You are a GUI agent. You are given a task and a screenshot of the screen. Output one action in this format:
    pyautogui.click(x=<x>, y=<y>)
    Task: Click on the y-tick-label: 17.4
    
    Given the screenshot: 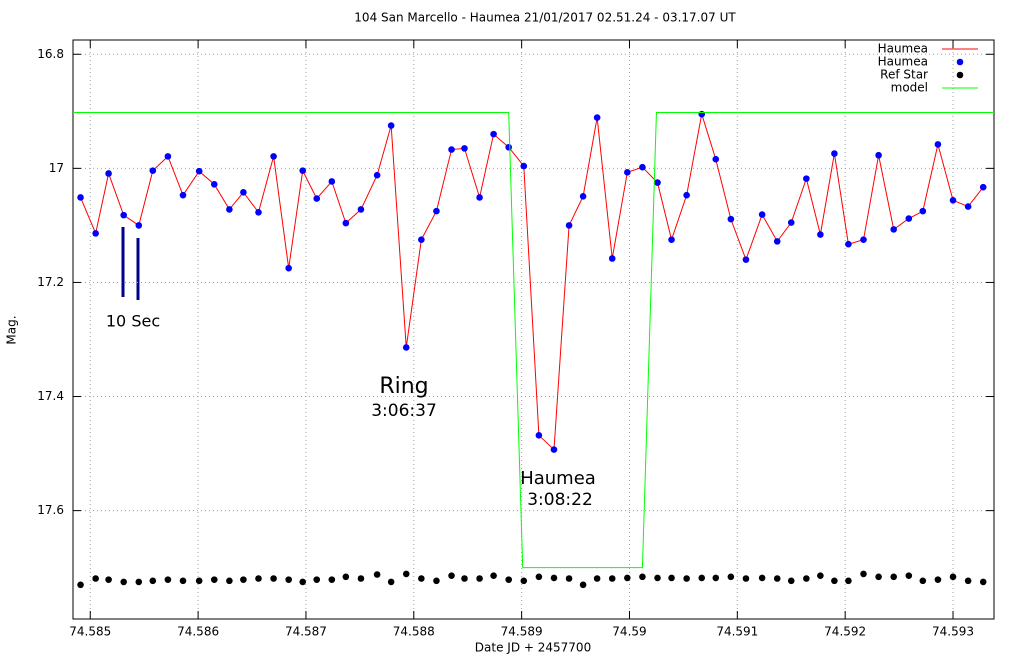 What is the action you would take?
    pyautogui.click(x=50, y=396)
    